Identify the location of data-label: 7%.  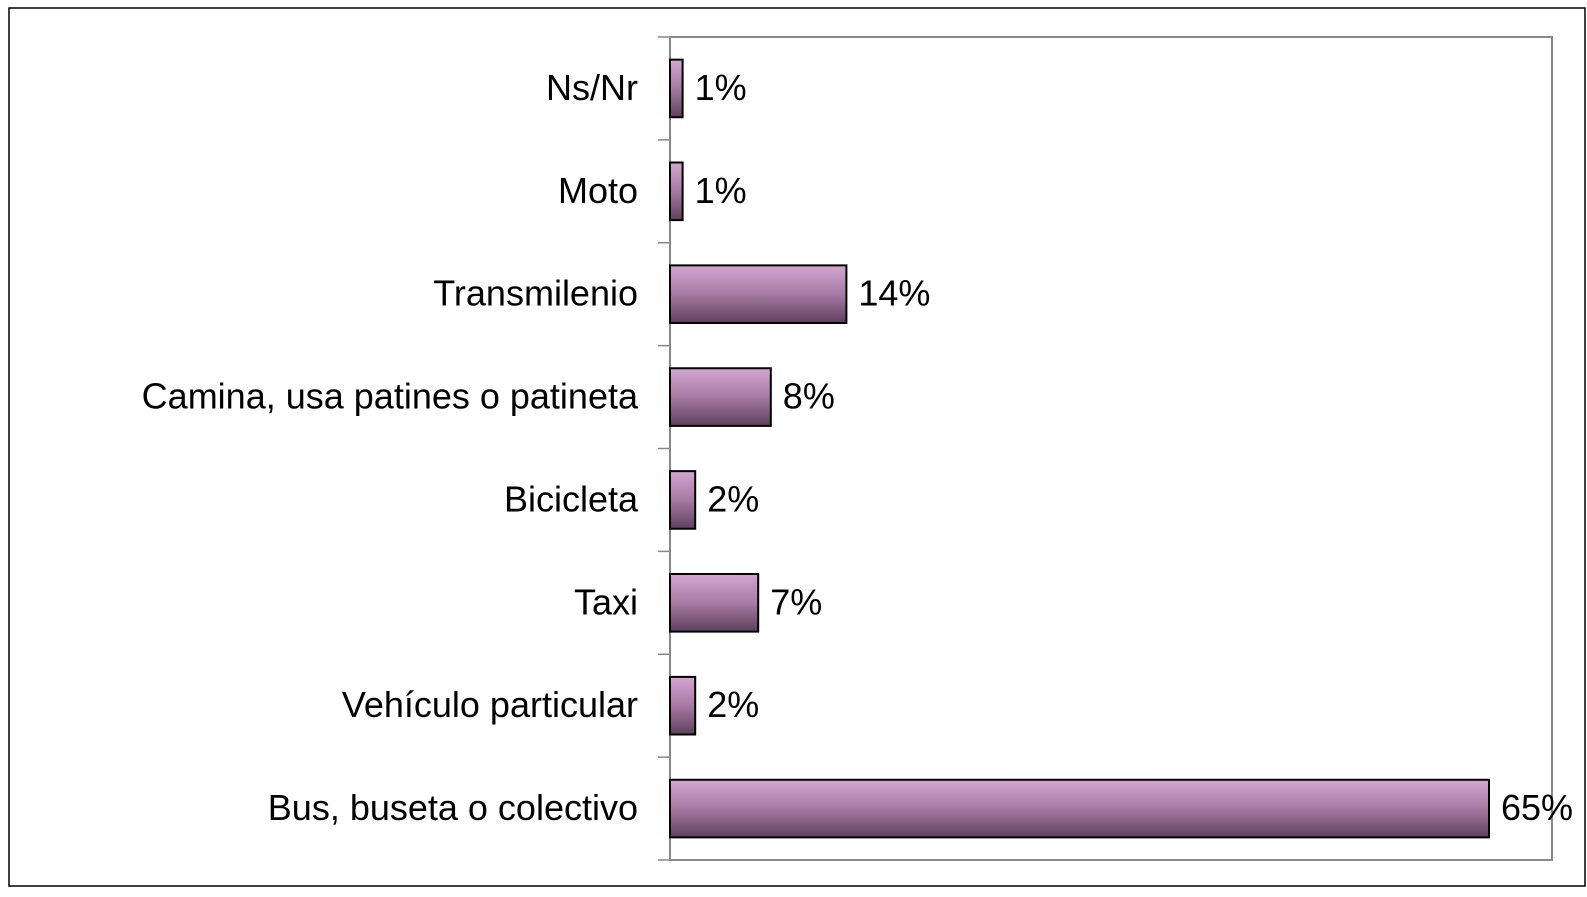
(796, 601).